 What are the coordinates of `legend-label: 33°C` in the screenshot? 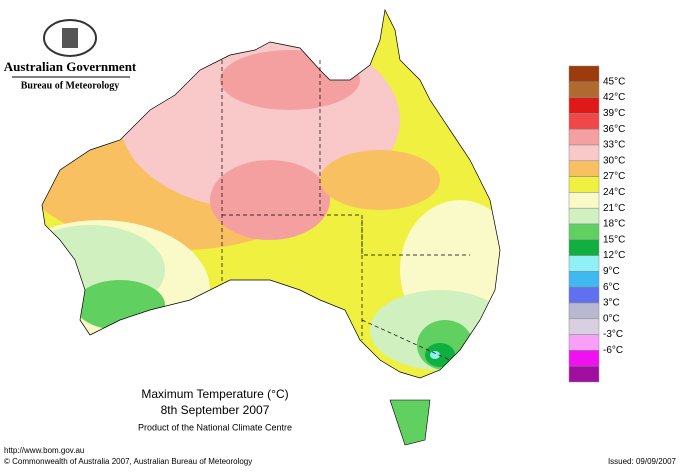 It's located at (614, 145).